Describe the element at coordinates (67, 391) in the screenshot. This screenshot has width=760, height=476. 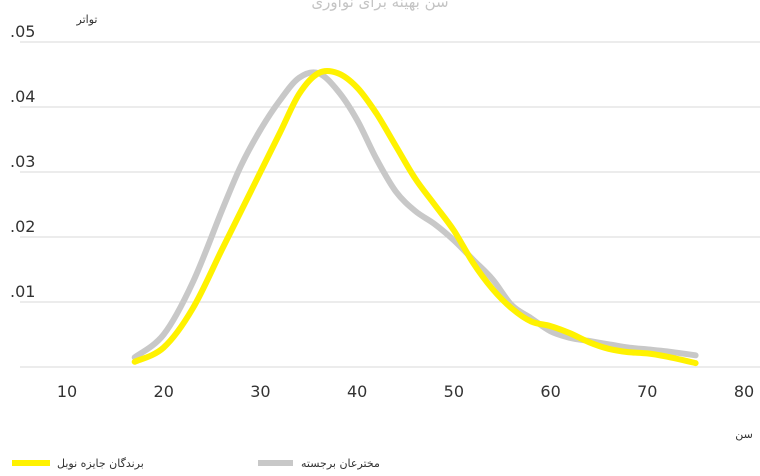
I see `x-tick-label: 10` at that location.